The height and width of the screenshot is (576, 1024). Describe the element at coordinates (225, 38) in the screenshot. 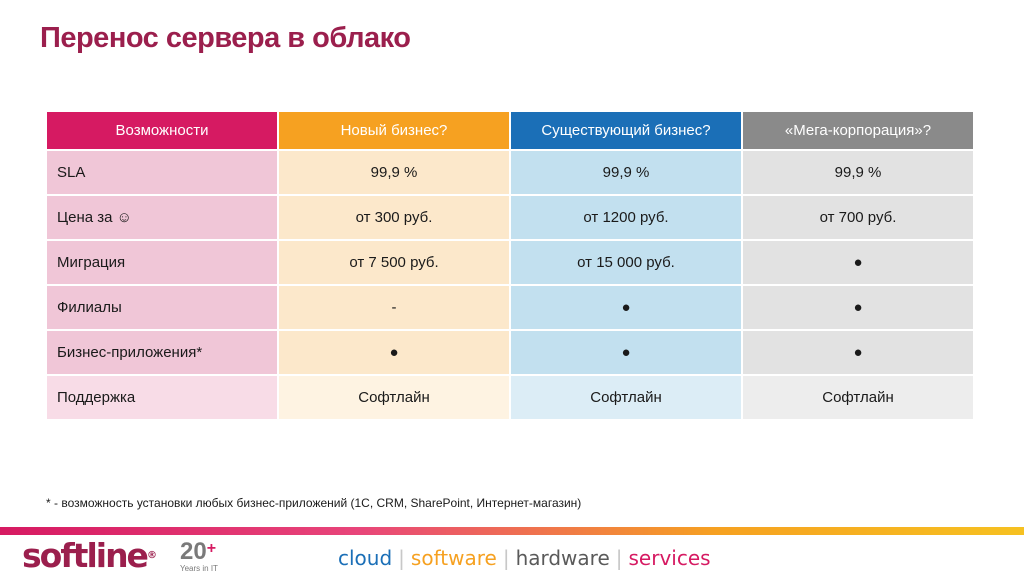

I see `page-title: Перенос сервера в облако` at that location.